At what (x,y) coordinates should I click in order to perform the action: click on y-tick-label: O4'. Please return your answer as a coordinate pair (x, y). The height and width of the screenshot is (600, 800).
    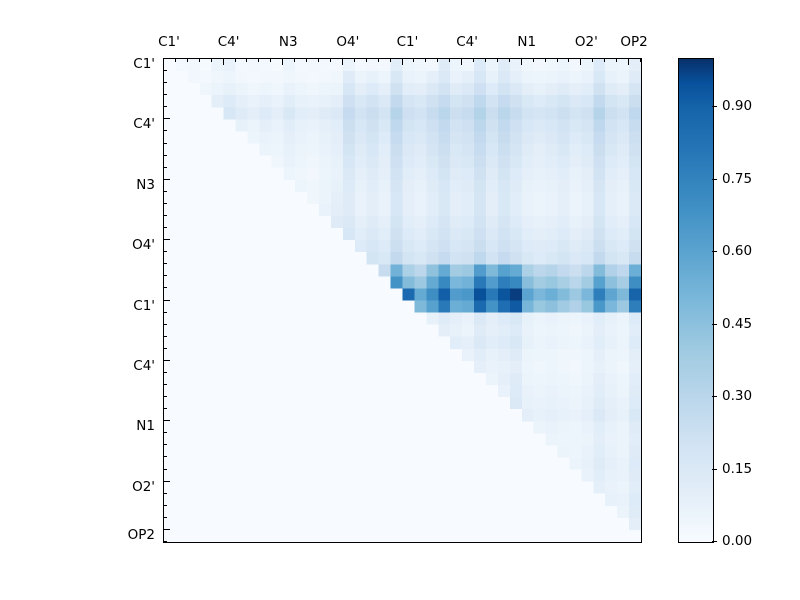
    Looking at the image, I should click on (143, 245).